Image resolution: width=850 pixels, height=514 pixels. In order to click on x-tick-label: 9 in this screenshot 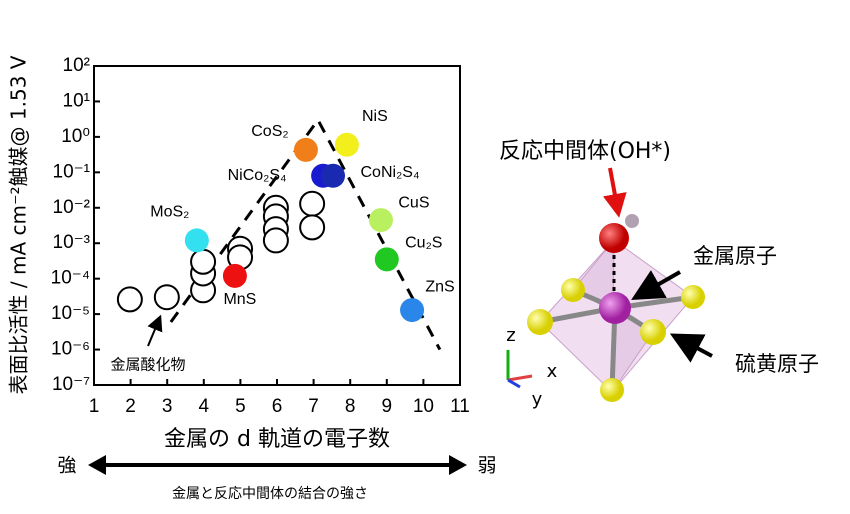, I will do `click(387, 406)`.